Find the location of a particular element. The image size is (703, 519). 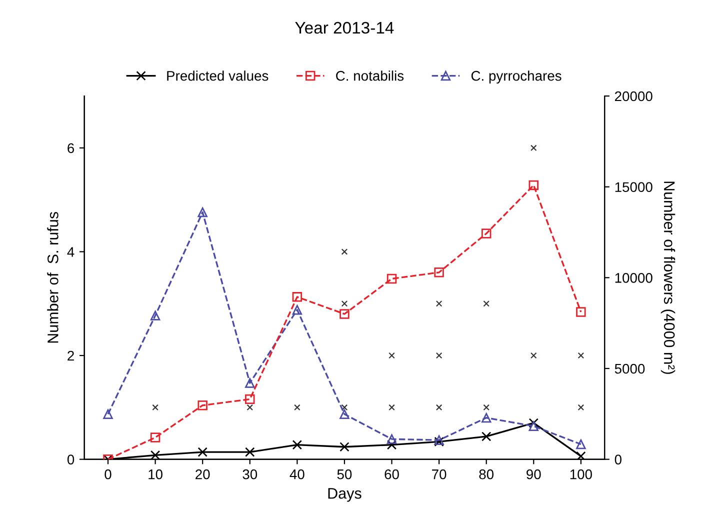

legend-label: Predicted values is located at coordinates (217, 75).